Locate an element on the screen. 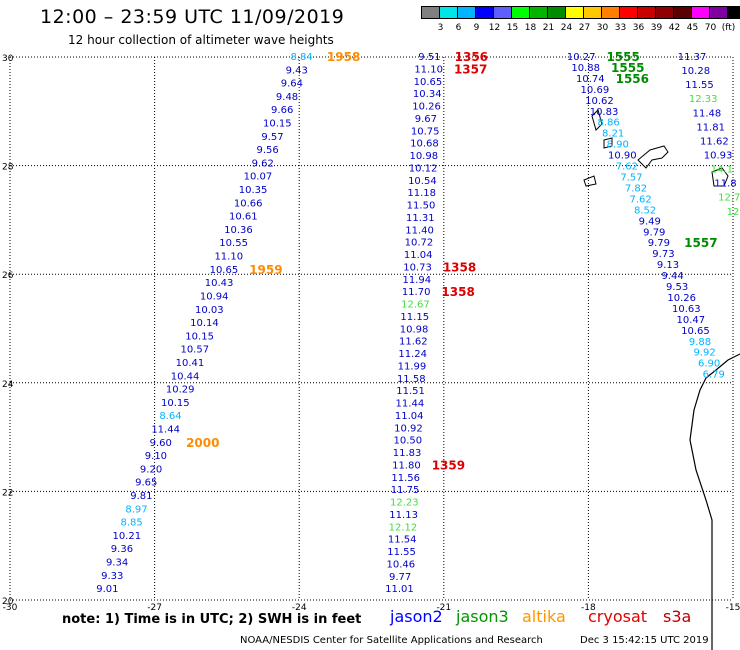 The width and height of the screenshot is (740, 650). wave-height-label: 8.64 is located at coordinates (170, 416).